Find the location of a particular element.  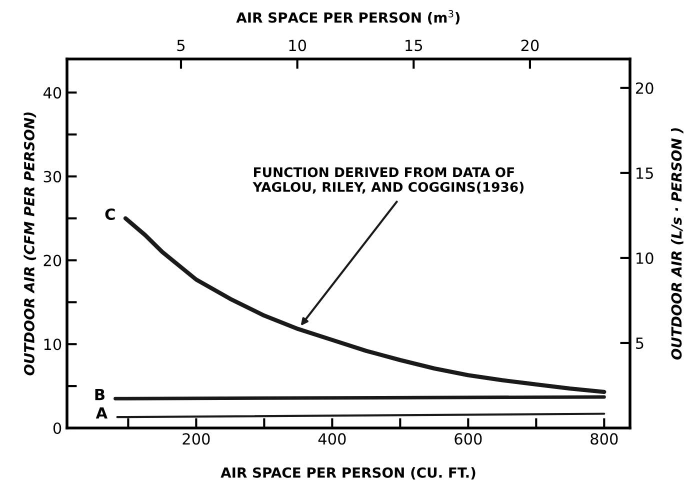

x2-tick-label: 5 is located at coordinates (181, 46).